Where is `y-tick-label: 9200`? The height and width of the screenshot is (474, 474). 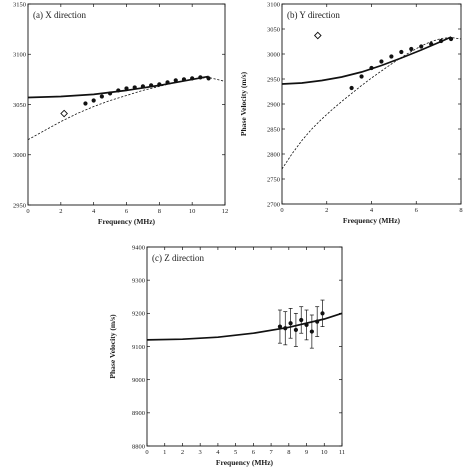
y-tick-label: 9200 is located at coordinates (138, 314).